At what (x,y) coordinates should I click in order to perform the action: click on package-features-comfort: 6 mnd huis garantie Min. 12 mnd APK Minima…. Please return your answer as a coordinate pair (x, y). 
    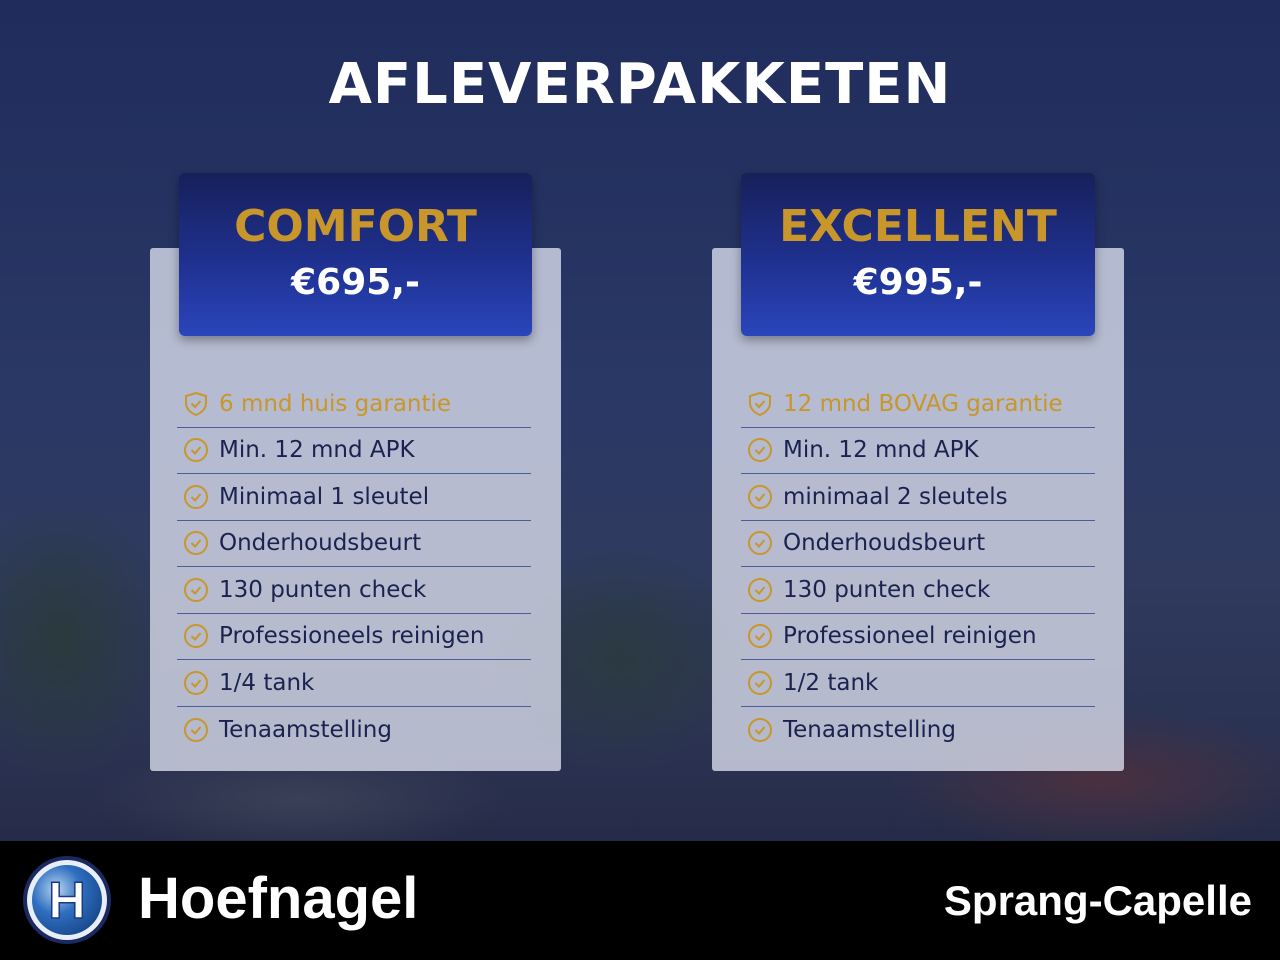
    Looking at the image, I should click on (354, 567).